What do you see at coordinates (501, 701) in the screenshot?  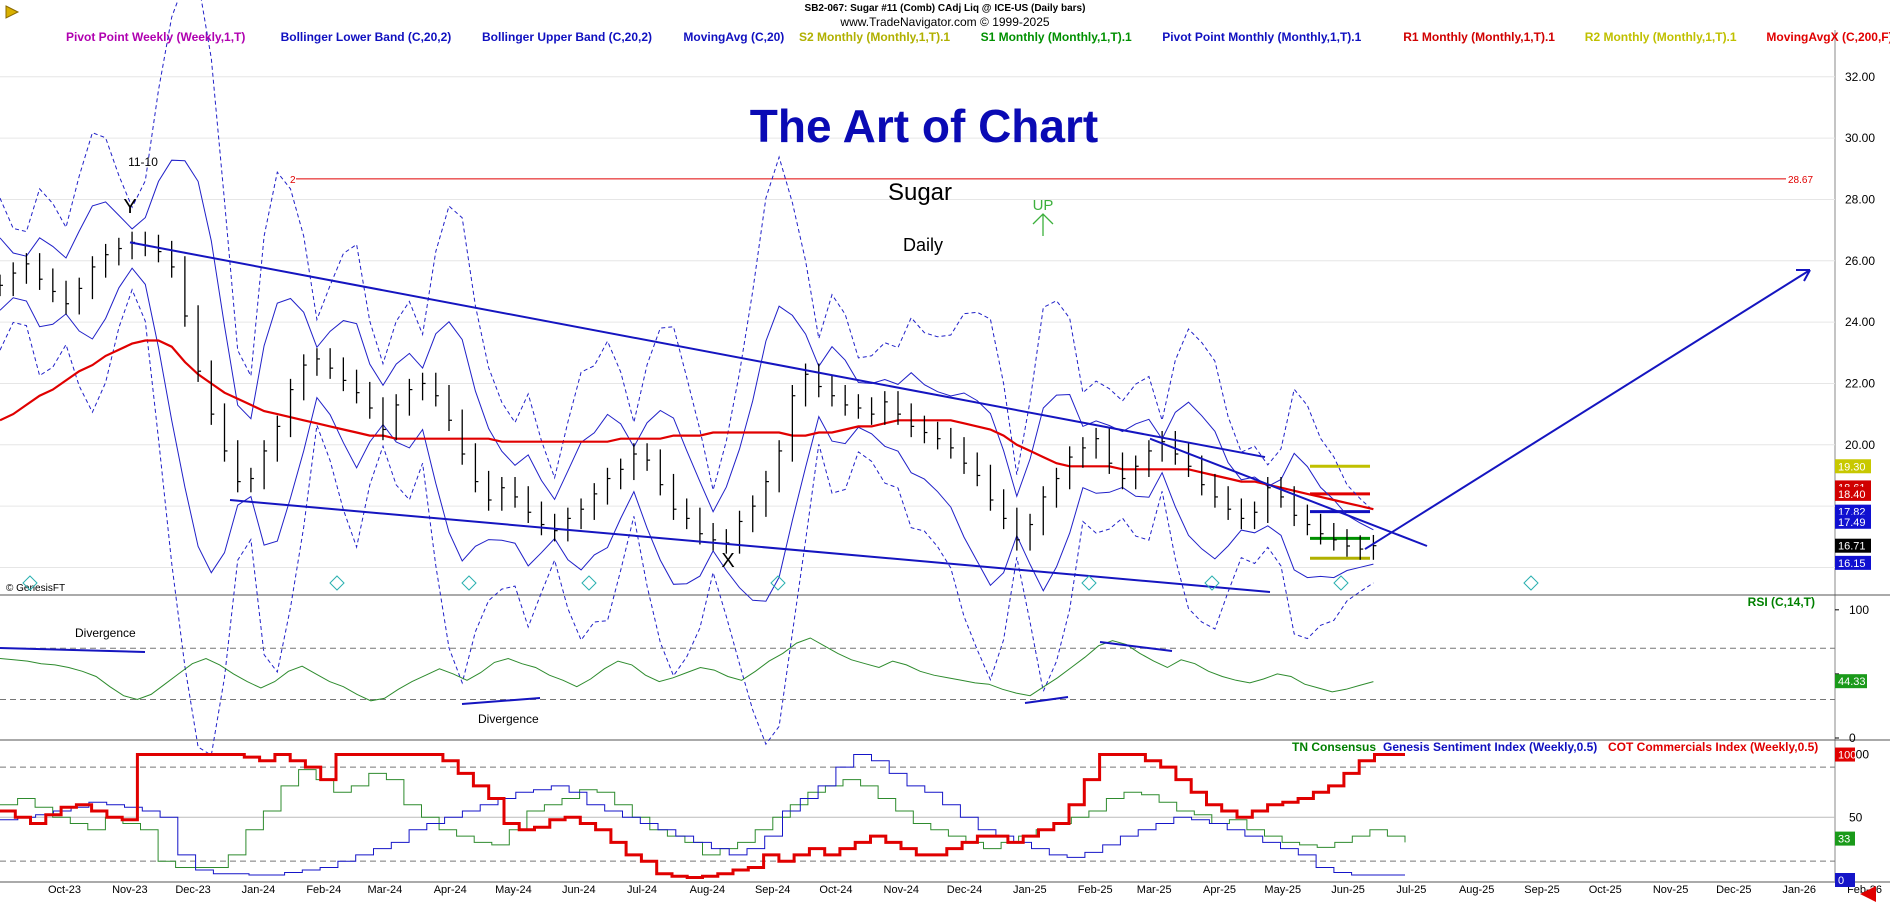 I see `divergence-line-bottom` at bounding box center [501, 701].